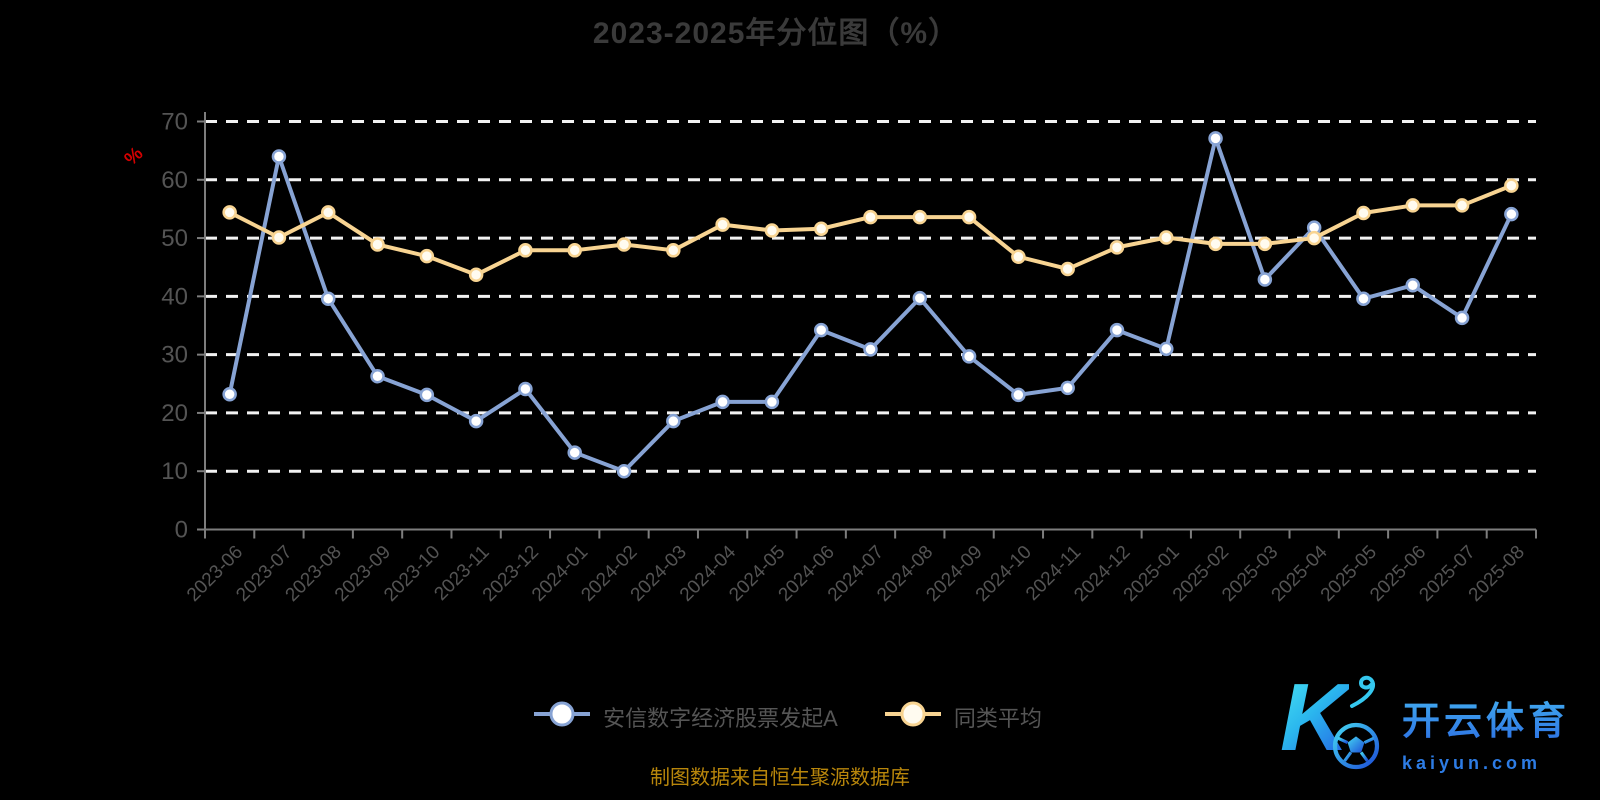  Describe the element at coordinates (174, 238) in the screenshot. I see `y-tick-label: 50` at that location.